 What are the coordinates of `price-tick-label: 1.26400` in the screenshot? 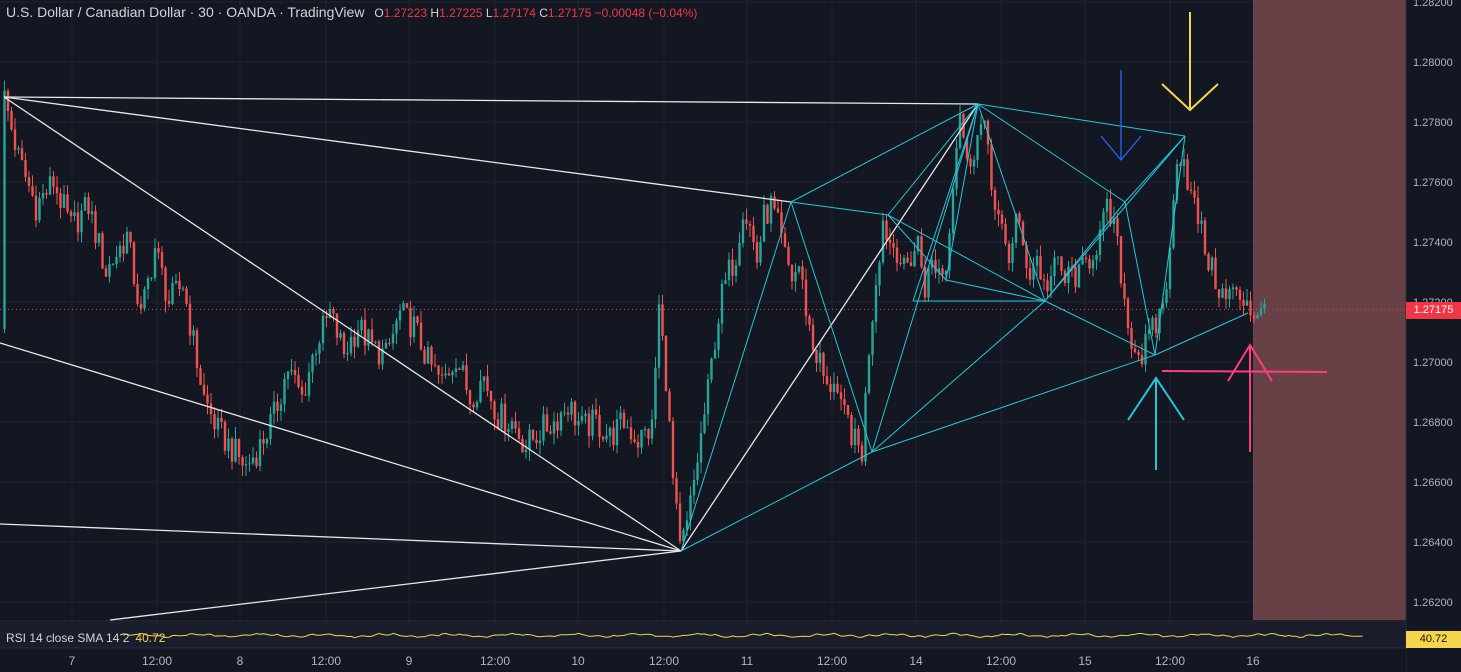 It's located at (1433, 543).